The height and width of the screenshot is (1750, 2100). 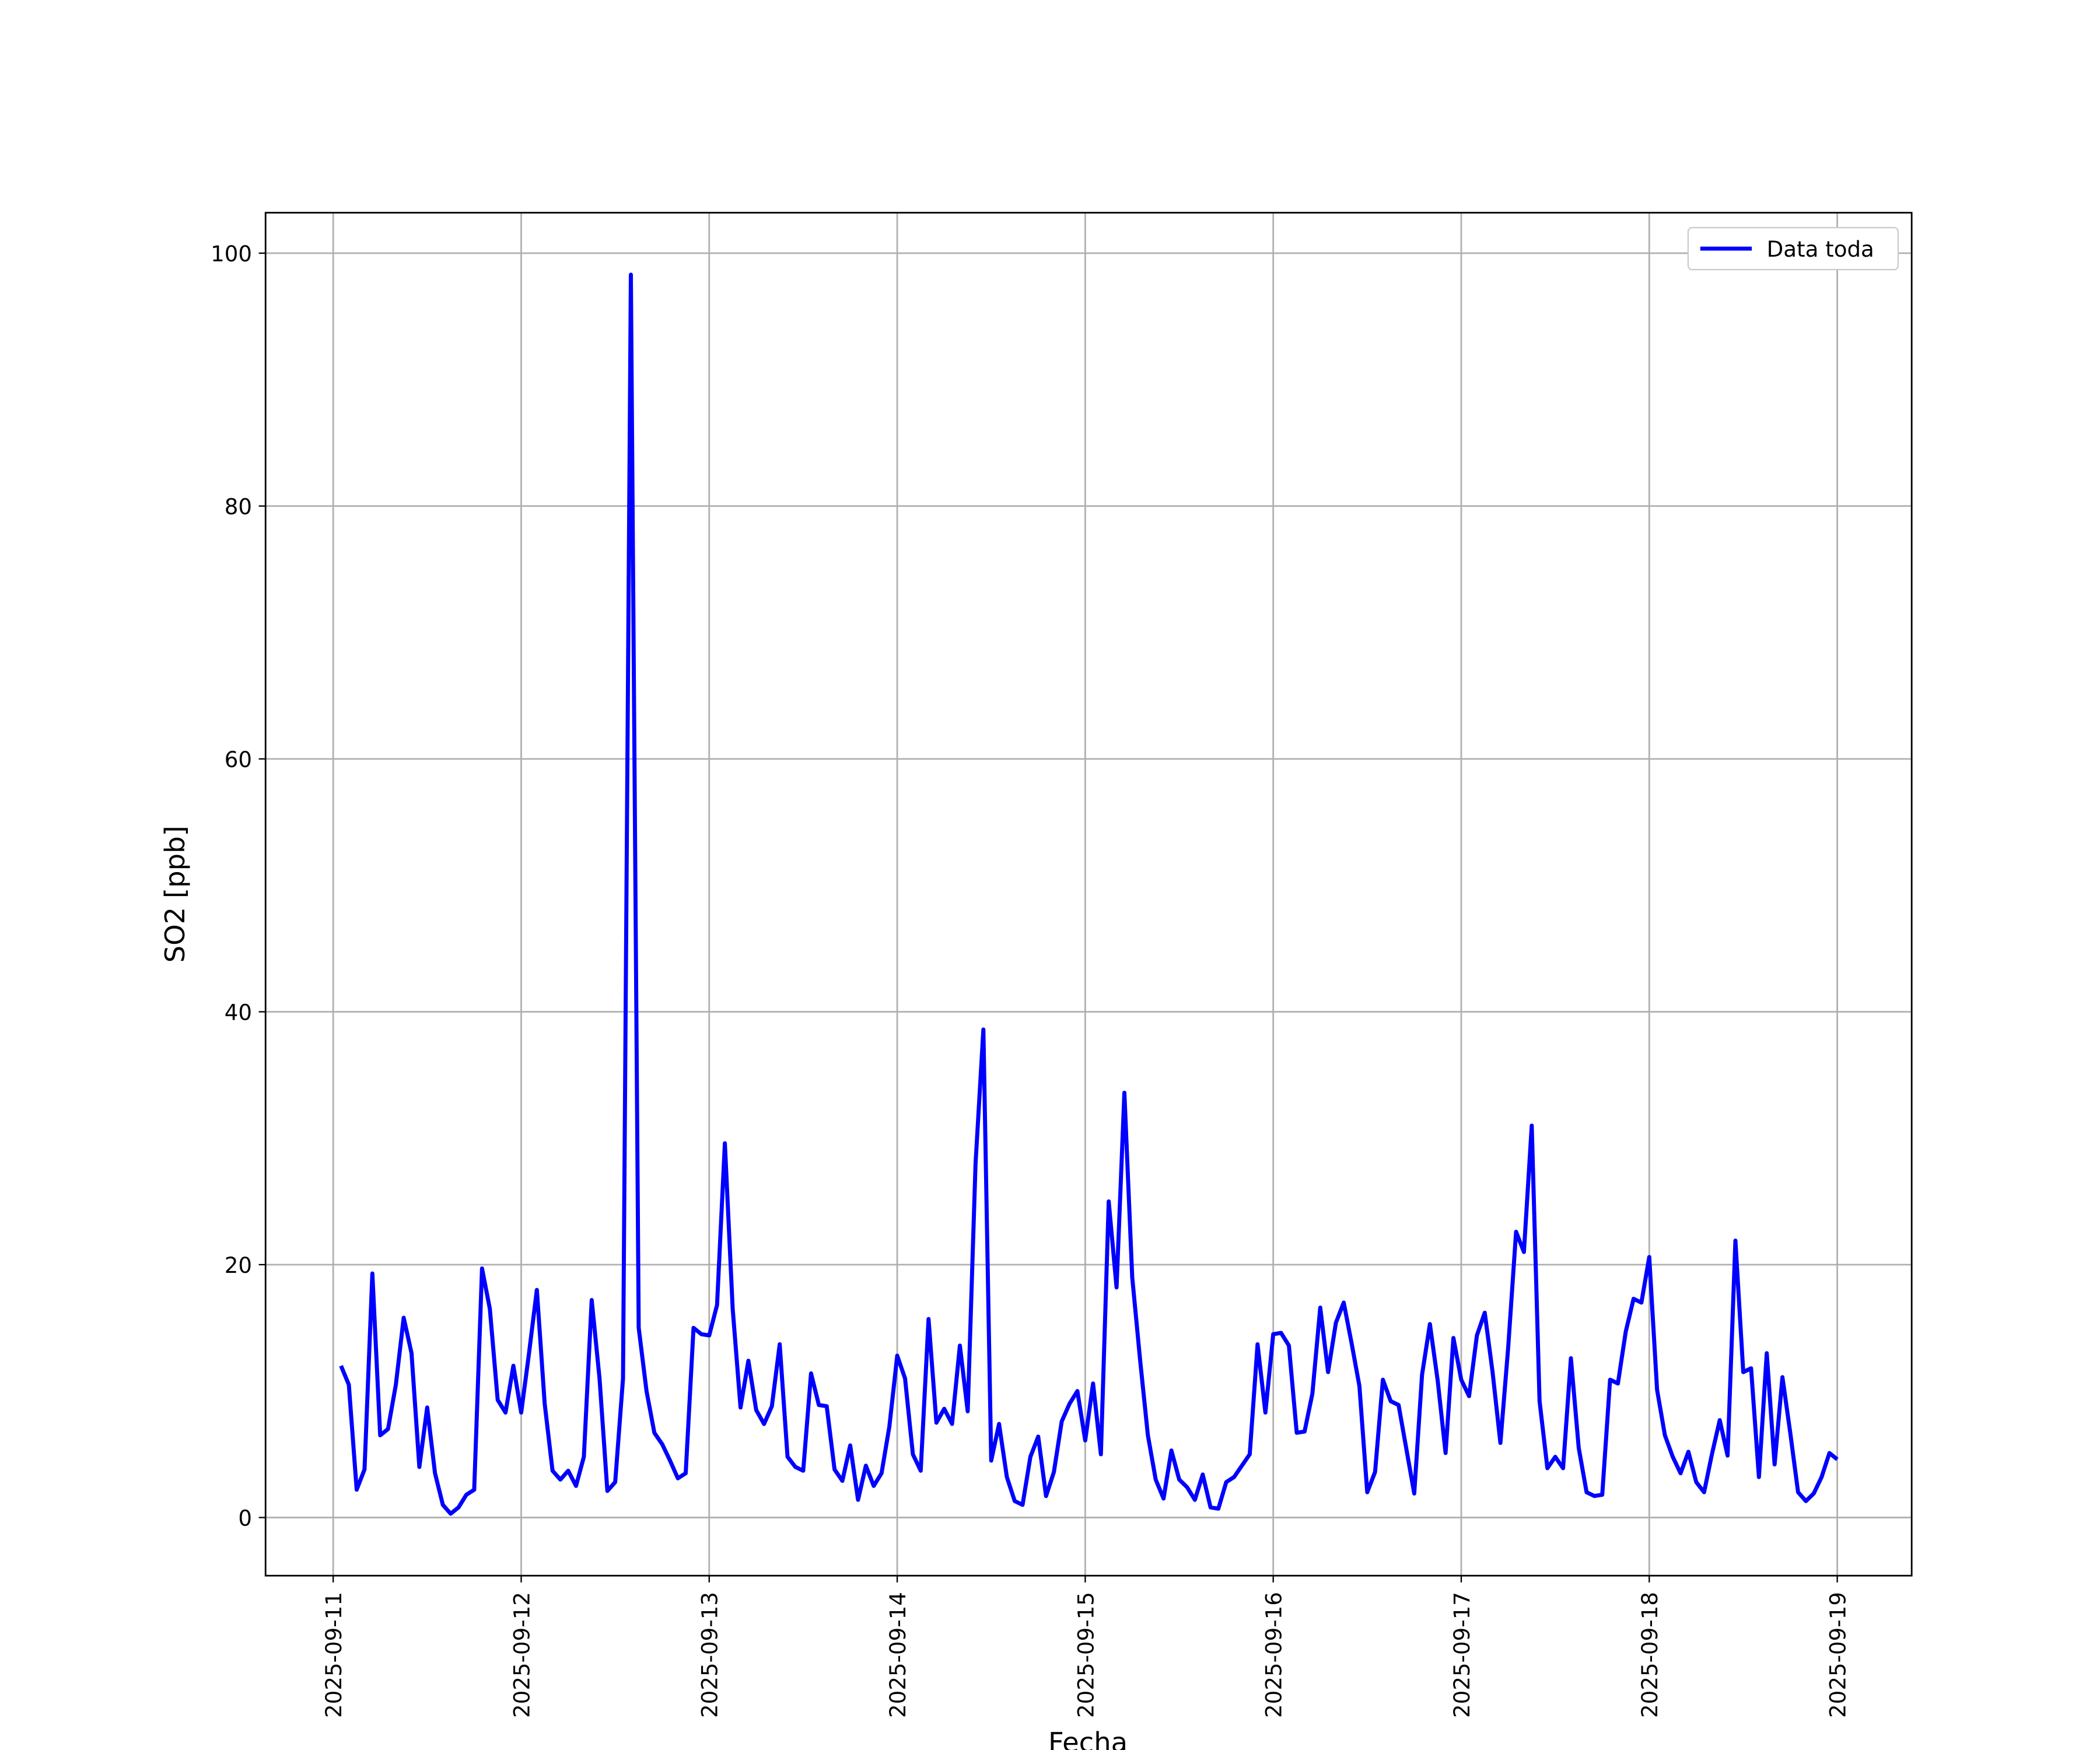 I want to click on x-tick-label: 2025-09-13, so click(x=710, y=1655).